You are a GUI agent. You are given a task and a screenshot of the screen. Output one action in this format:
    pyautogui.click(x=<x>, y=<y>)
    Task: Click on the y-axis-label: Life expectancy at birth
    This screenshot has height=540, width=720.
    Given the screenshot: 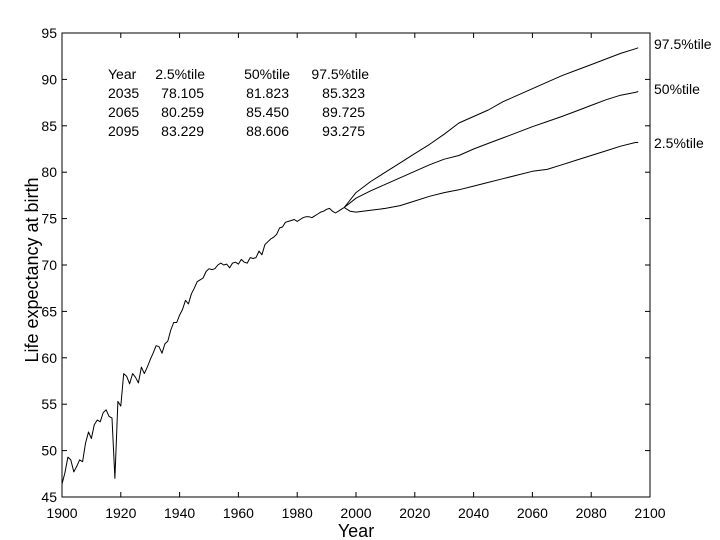 What is the action you would take?
    pyautogui.click(x=32, y=269)
    